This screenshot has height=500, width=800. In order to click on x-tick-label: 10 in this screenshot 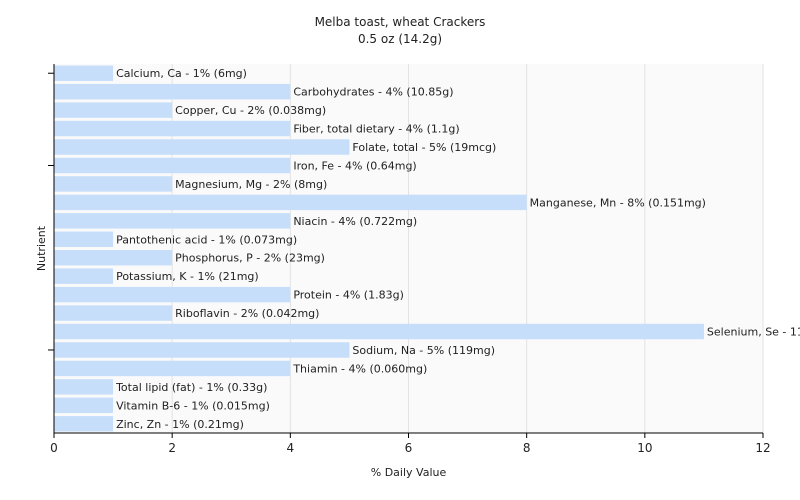, I will do `click(644, 448)`.